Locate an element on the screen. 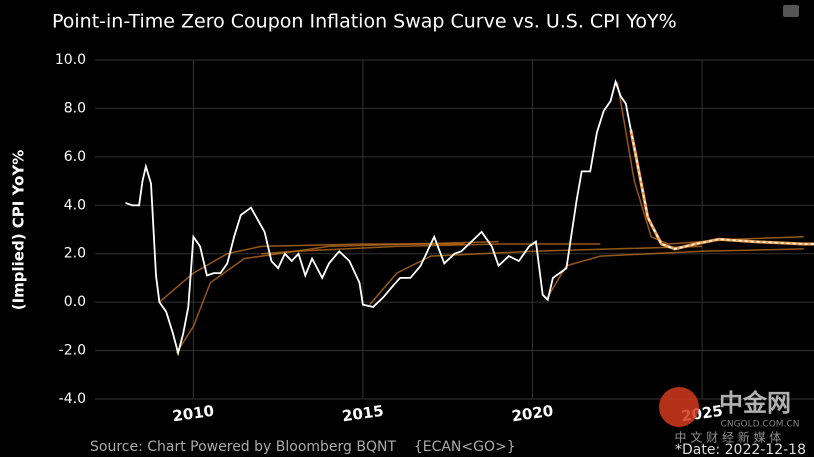 This screenshot has width=814, height=457. y-axis-label: (Implied) CPI YoY% is located at coordinates (19, 230).